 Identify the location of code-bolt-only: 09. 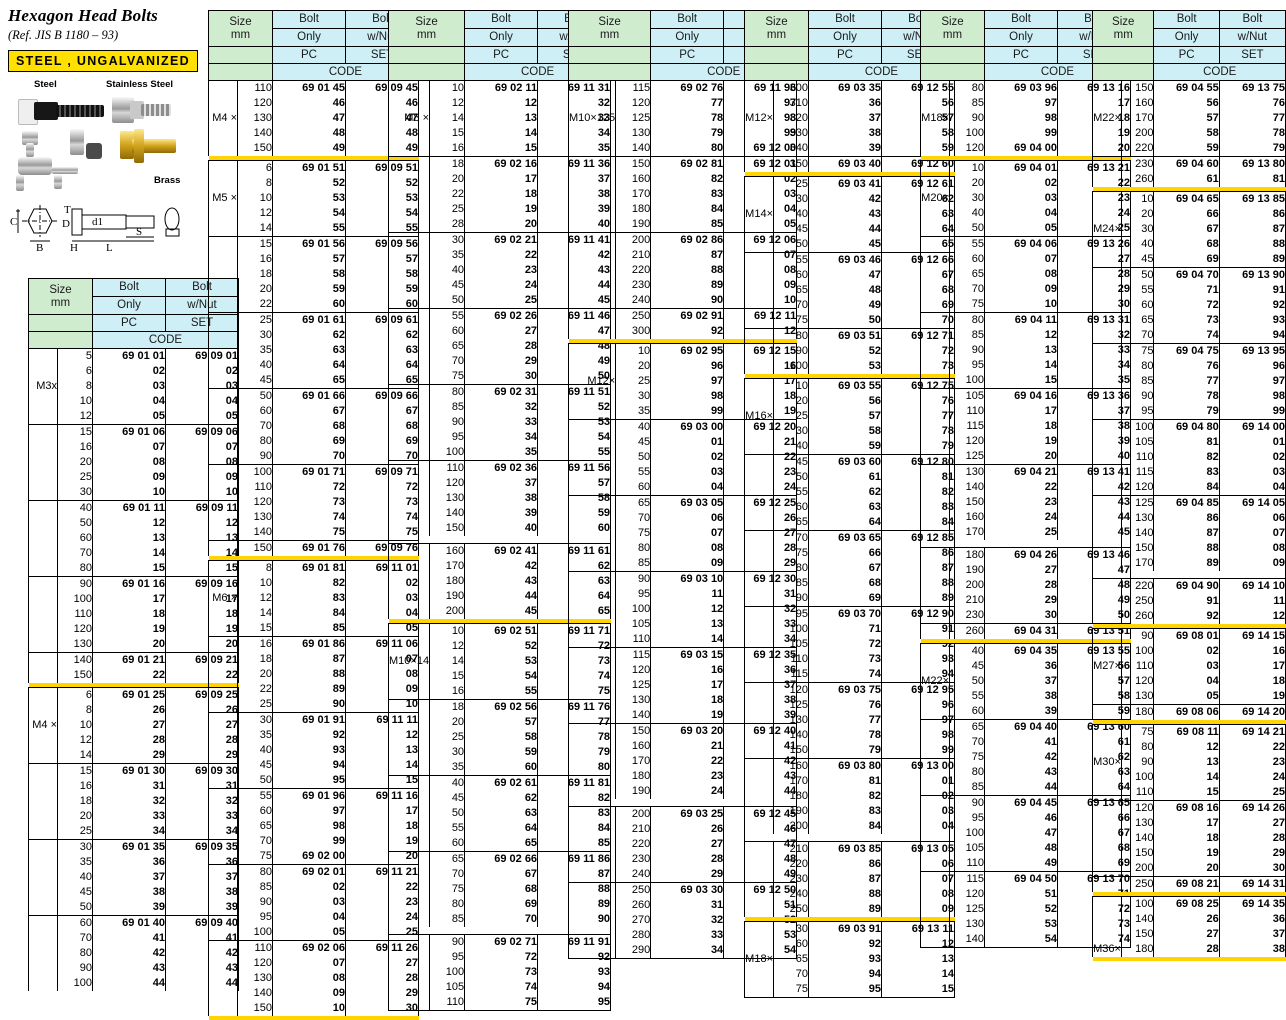
(309, 993).